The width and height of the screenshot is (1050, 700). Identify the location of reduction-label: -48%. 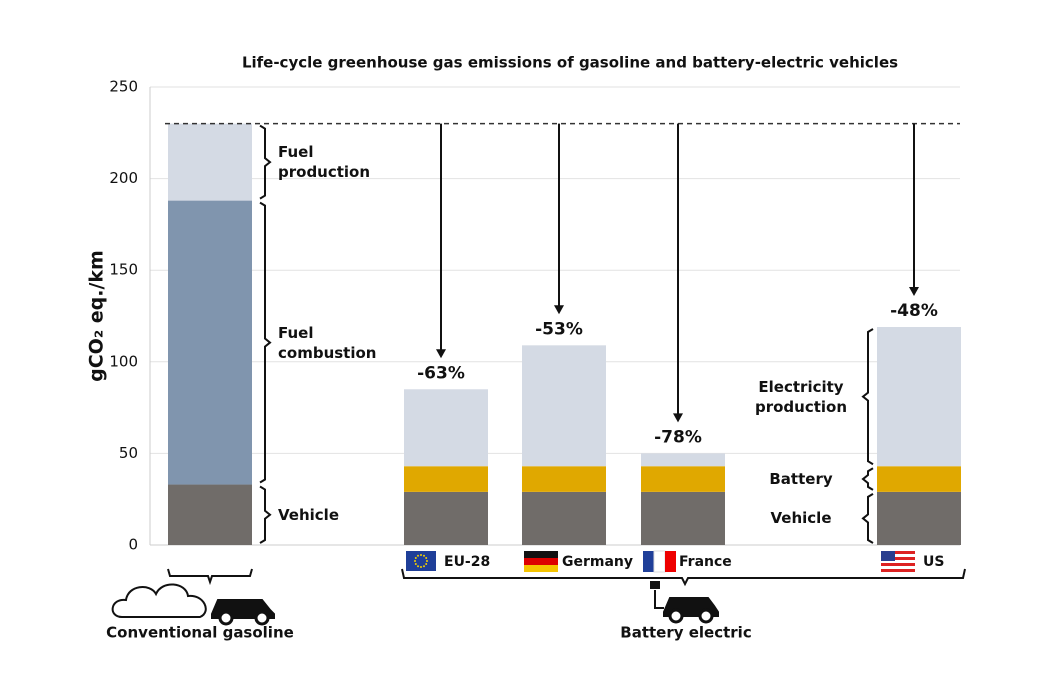
(914, 311).